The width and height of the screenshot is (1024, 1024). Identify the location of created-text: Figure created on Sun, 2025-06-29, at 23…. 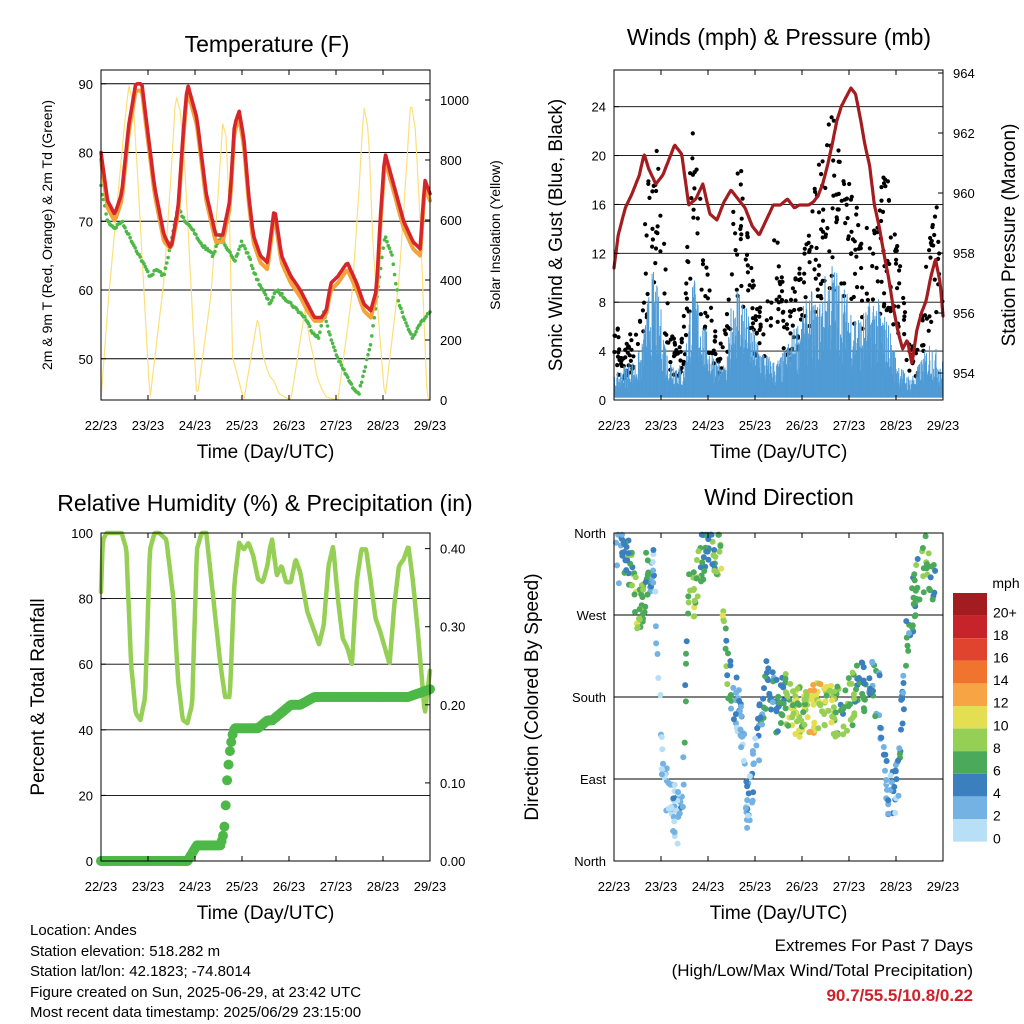
(196, 992).